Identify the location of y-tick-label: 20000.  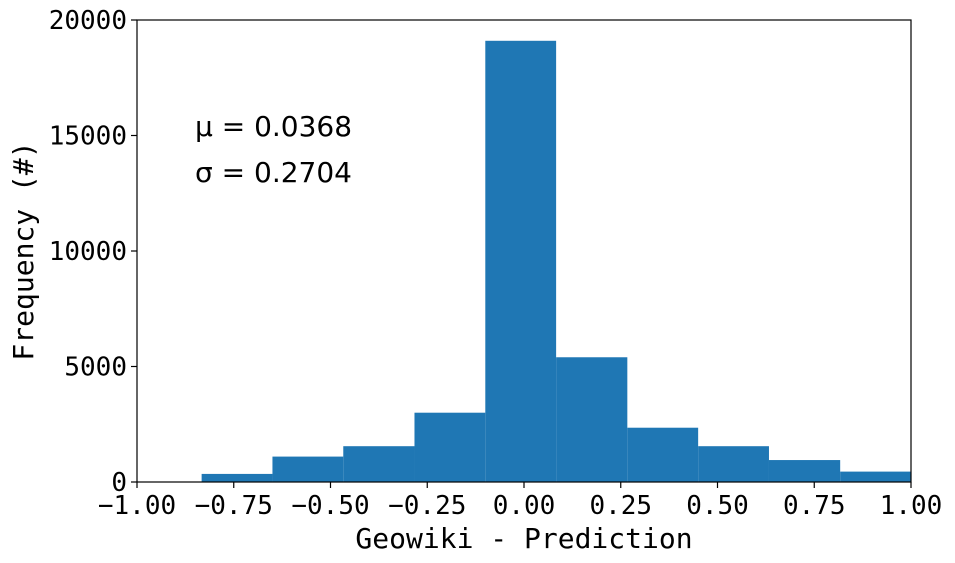
(88, 21).